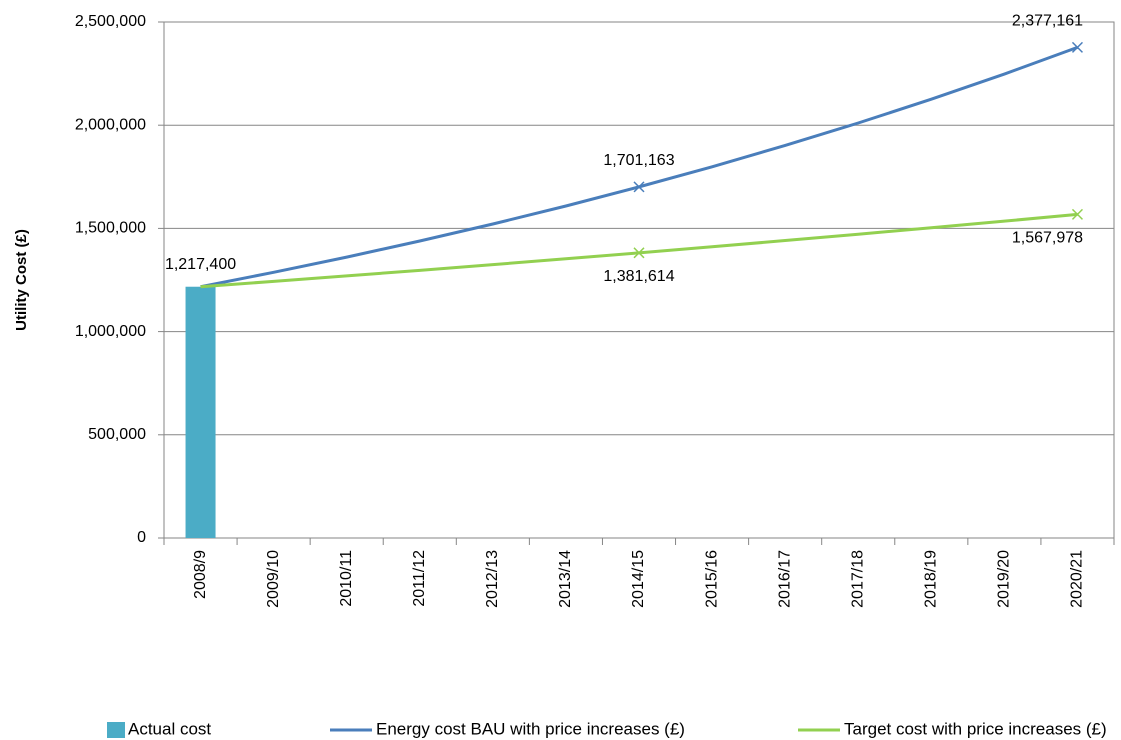 This screenshot has width=1121, height=740. What do you see at coordinates (21, 280) in the screenshot?
I see `y-axis-label: Utility Cost (£)` at bounding box center [21, 280].